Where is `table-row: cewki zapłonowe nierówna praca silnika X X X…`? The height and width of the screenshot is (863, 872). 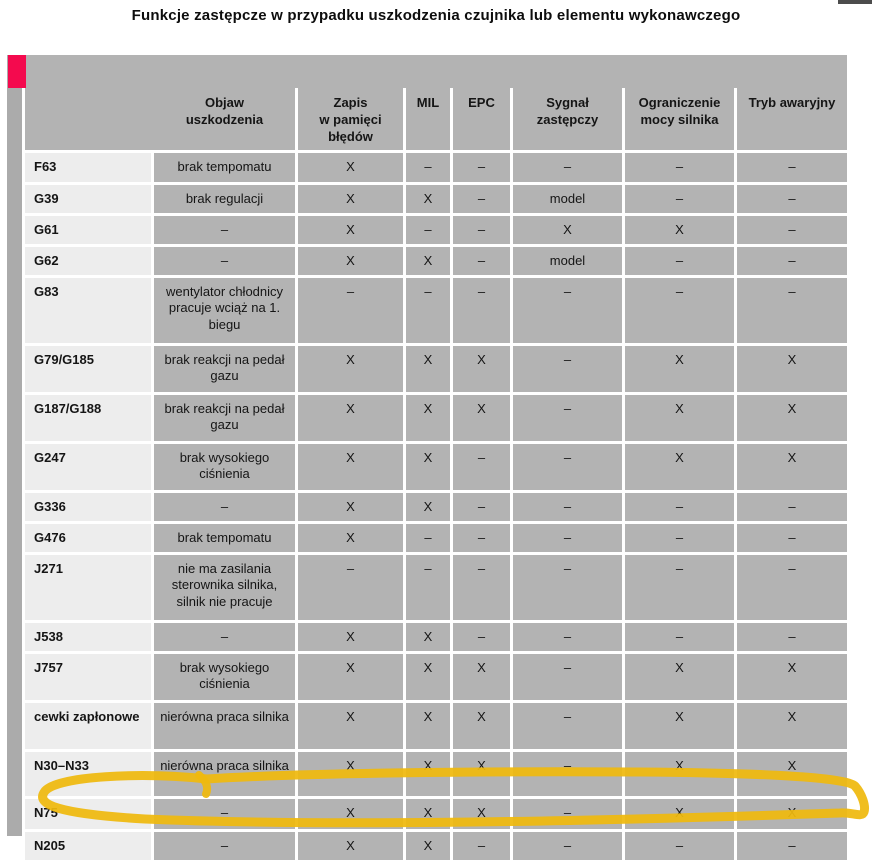
table-row: cewki zapłonowe nierówna praca silnika X X X… is located at coordinates (436, 726).